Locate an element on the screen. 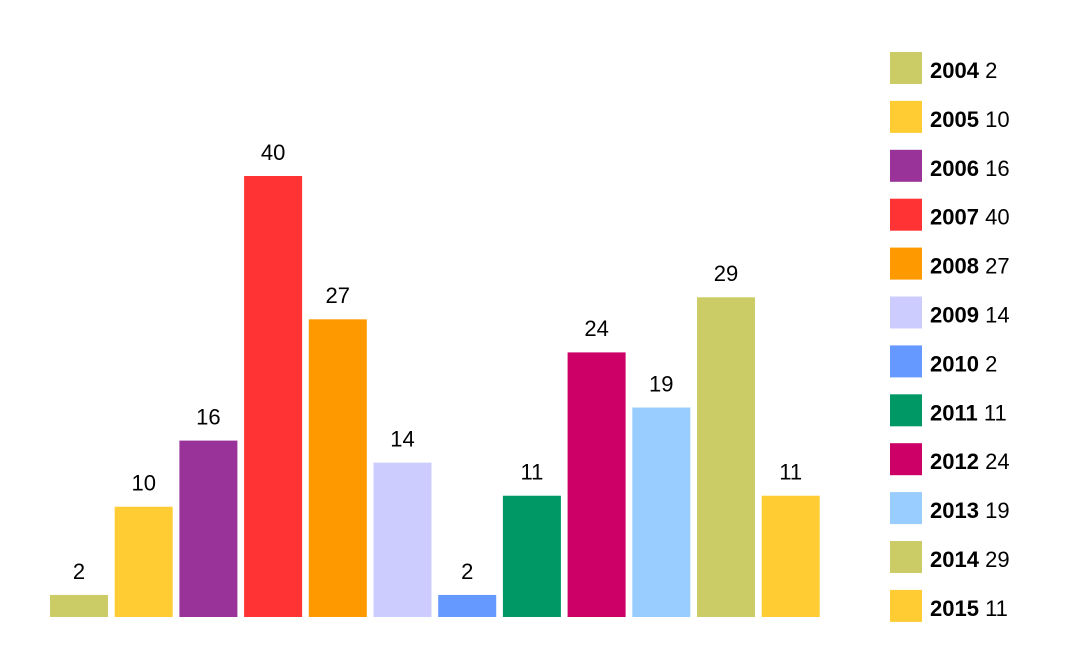 The image size is (1067, 648). legend-entry: 2014 29 is located at coordinates (970, 559).